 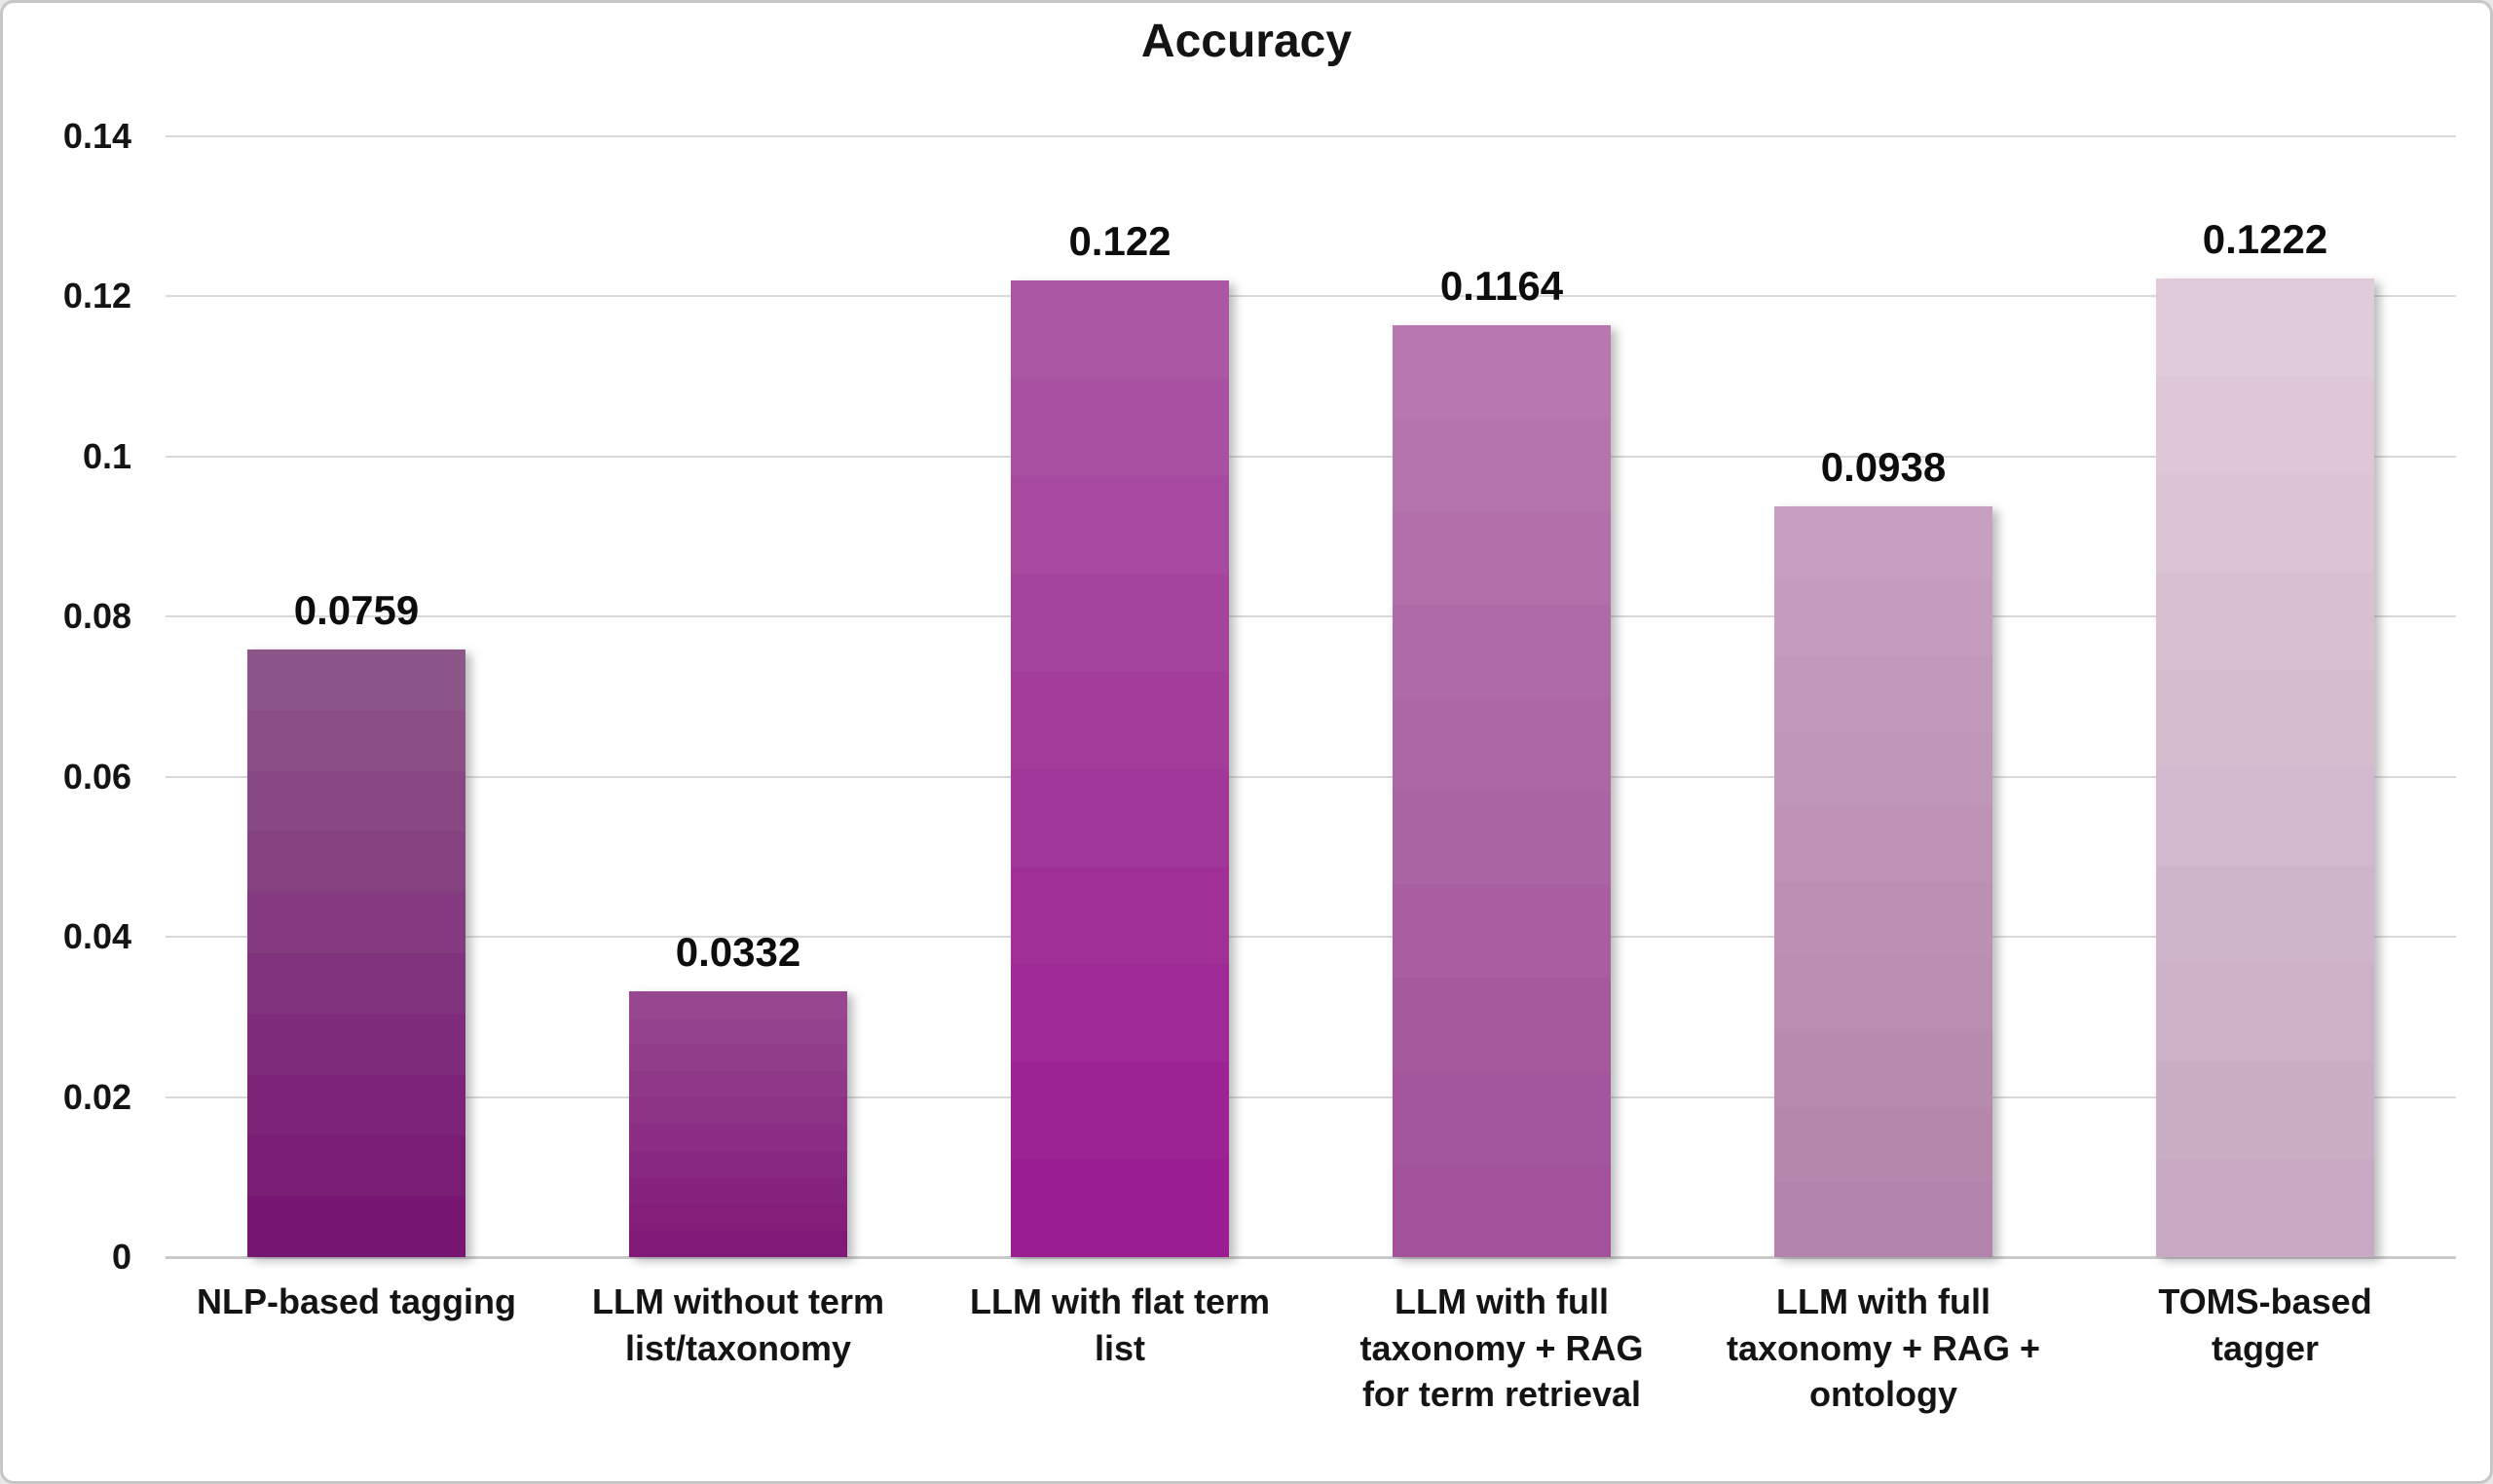 I want to click on bar-value-label: 0.0332, so click(x=738, y=952).